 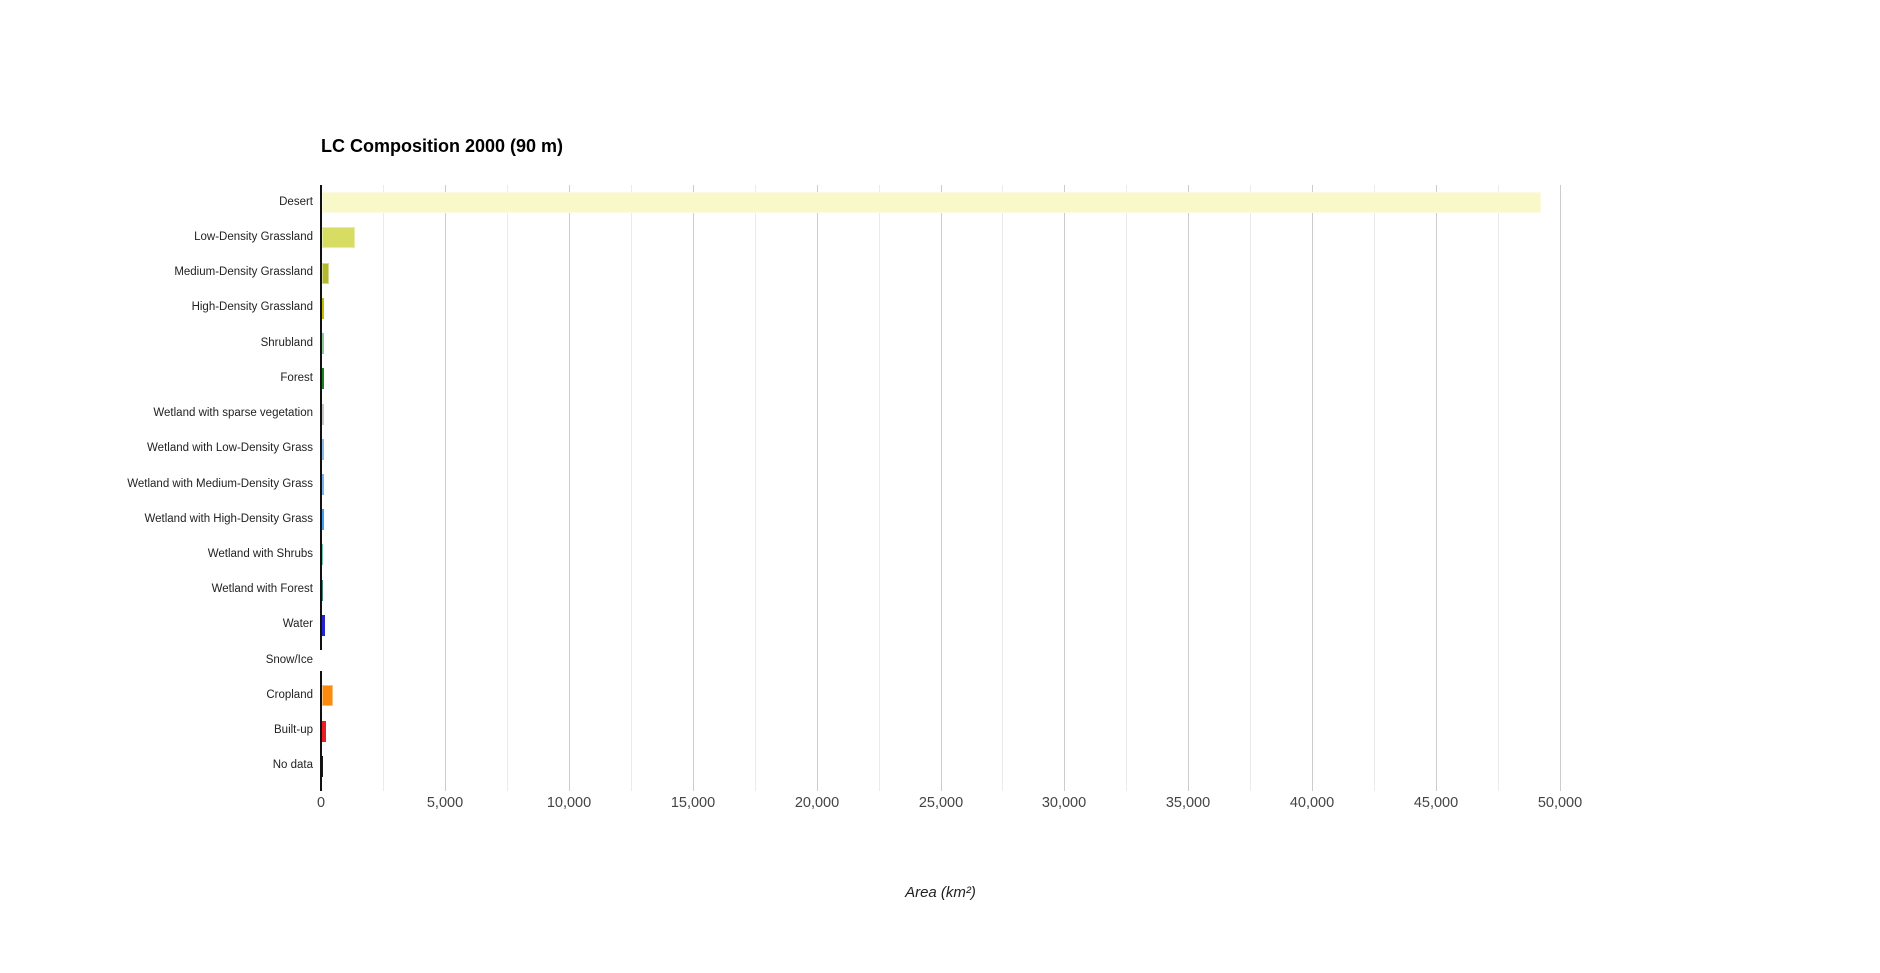 What do you see at coordinates (940, 892) in the screenshot?
I see `x-axis-title: Area (km²)` at bounding box center [940, 892].